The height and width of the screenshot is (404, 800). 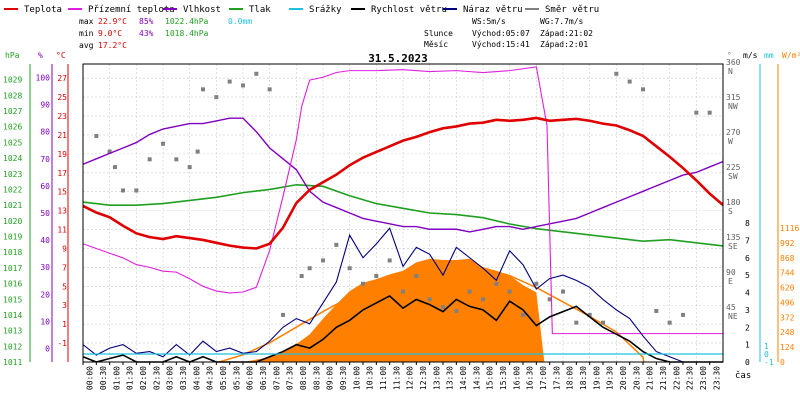 What do you see at coordinates (12, 221) in the screenshot?
I see `pressure-tick-9: 1020` at bounding box center [12, 221].